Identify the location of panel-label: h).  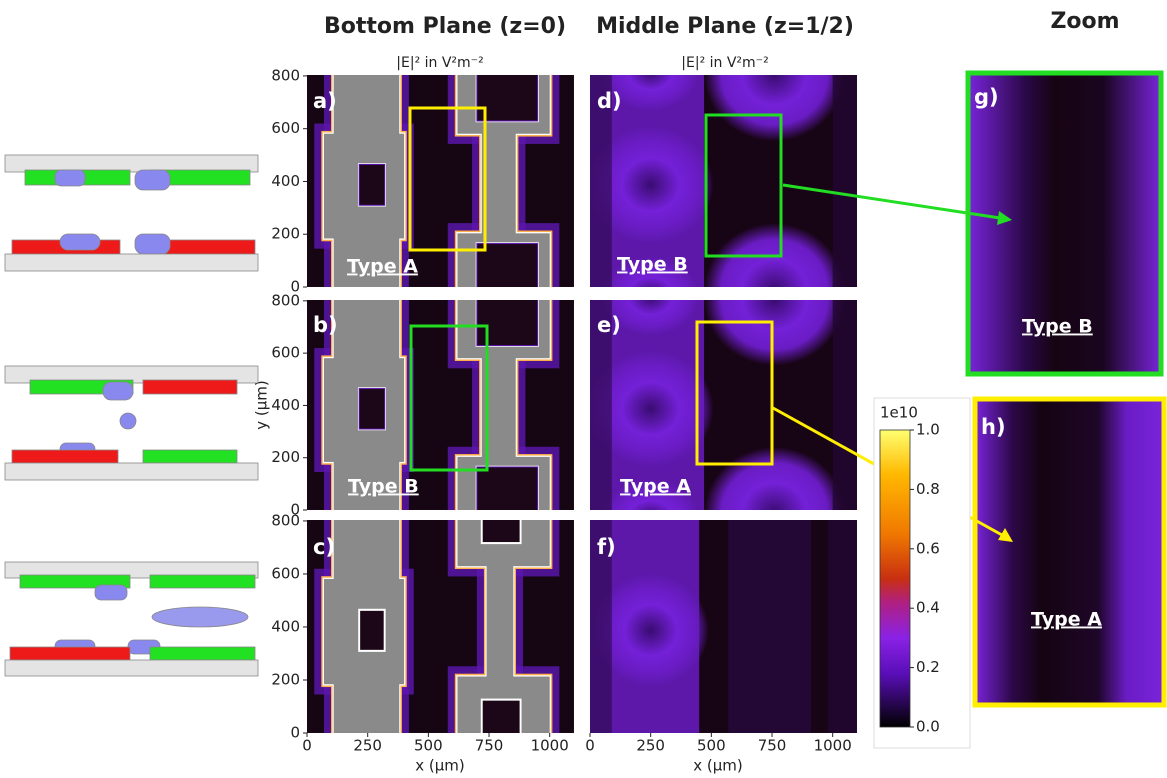
(993, 427).